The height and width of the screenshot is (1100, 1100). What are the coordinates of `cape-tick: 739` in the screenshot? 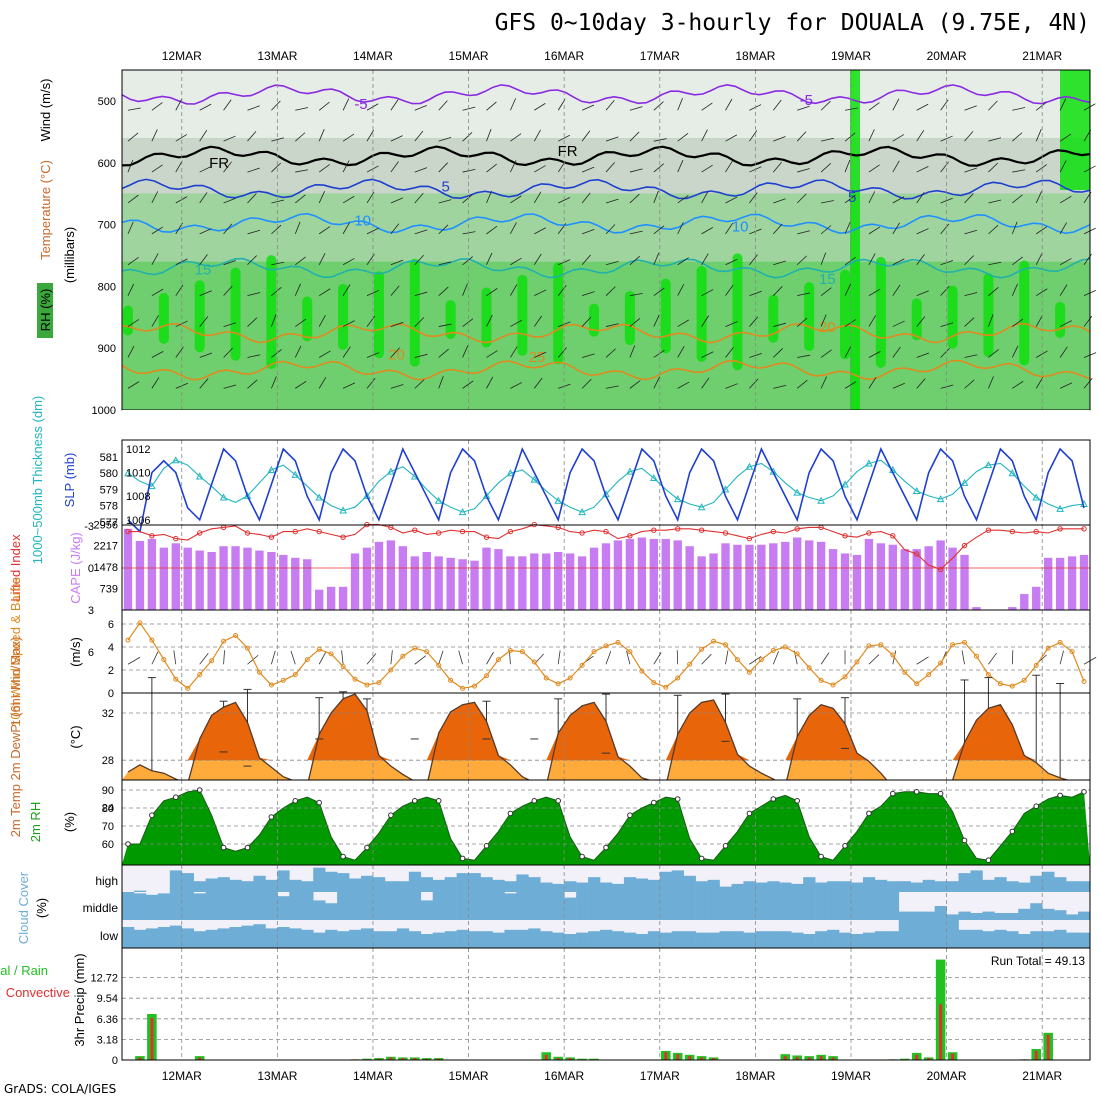 It's located at (109, 590).